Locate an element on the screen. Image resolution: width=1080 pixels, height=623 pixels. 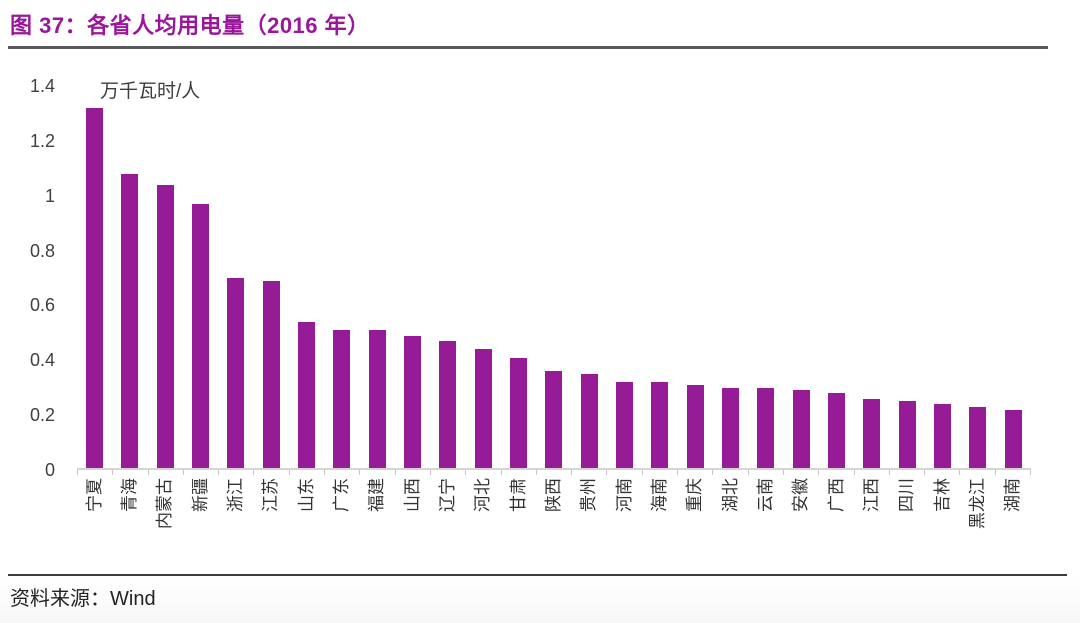
x-axis-label: 辽宁 is located at coordinates (447, 495).